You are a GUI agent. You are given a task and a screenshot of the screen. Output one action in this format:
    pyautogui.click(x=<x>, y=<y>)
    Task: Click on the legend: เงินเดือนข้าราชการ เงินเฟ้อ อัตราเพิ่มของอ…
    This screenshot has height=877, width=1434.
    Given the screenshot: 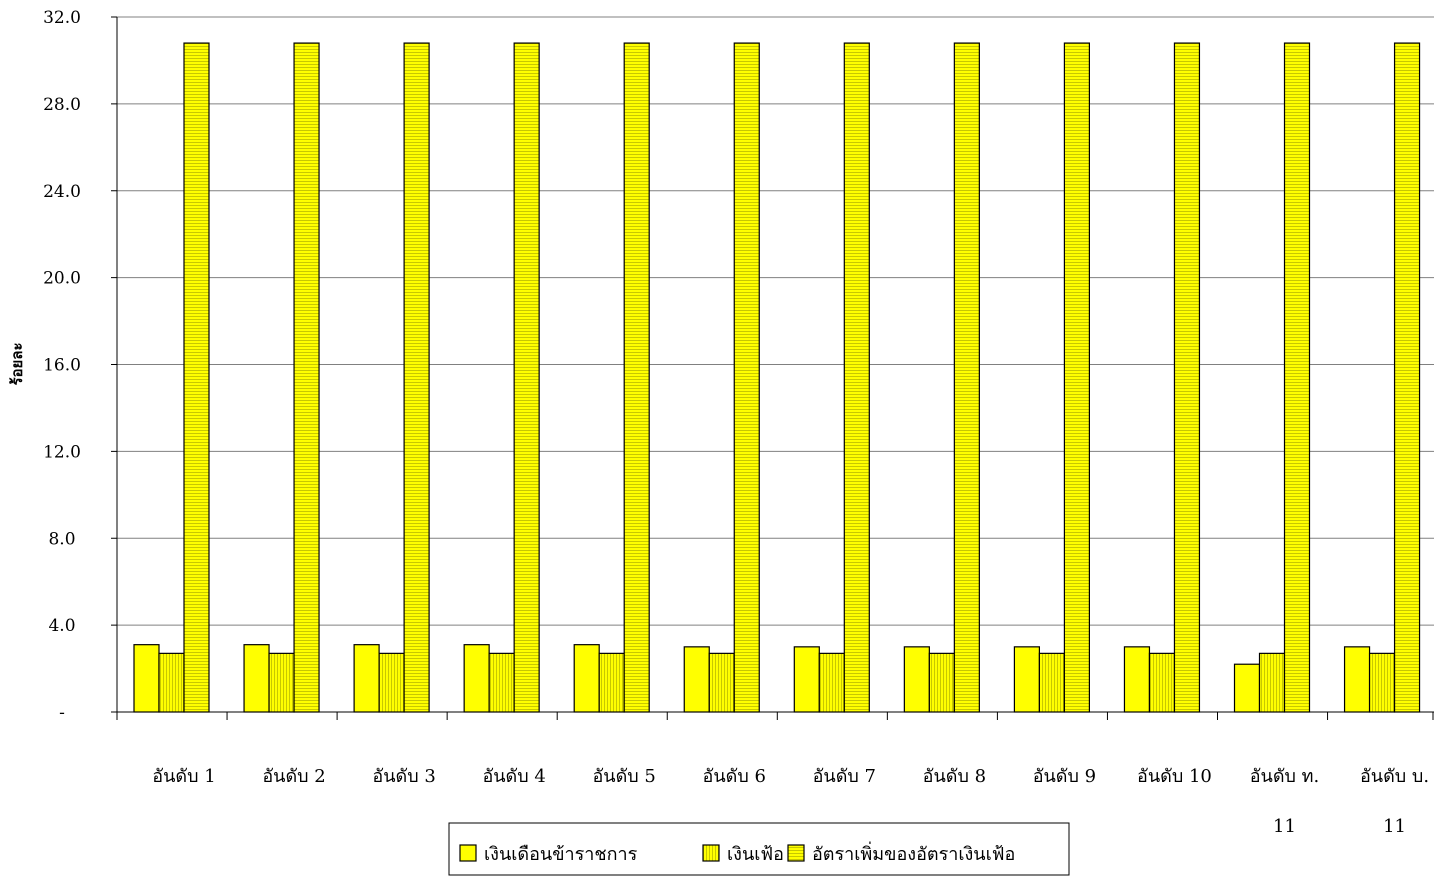 What is the action you would take?
    pyautogui.click(x=759, y=849)
    